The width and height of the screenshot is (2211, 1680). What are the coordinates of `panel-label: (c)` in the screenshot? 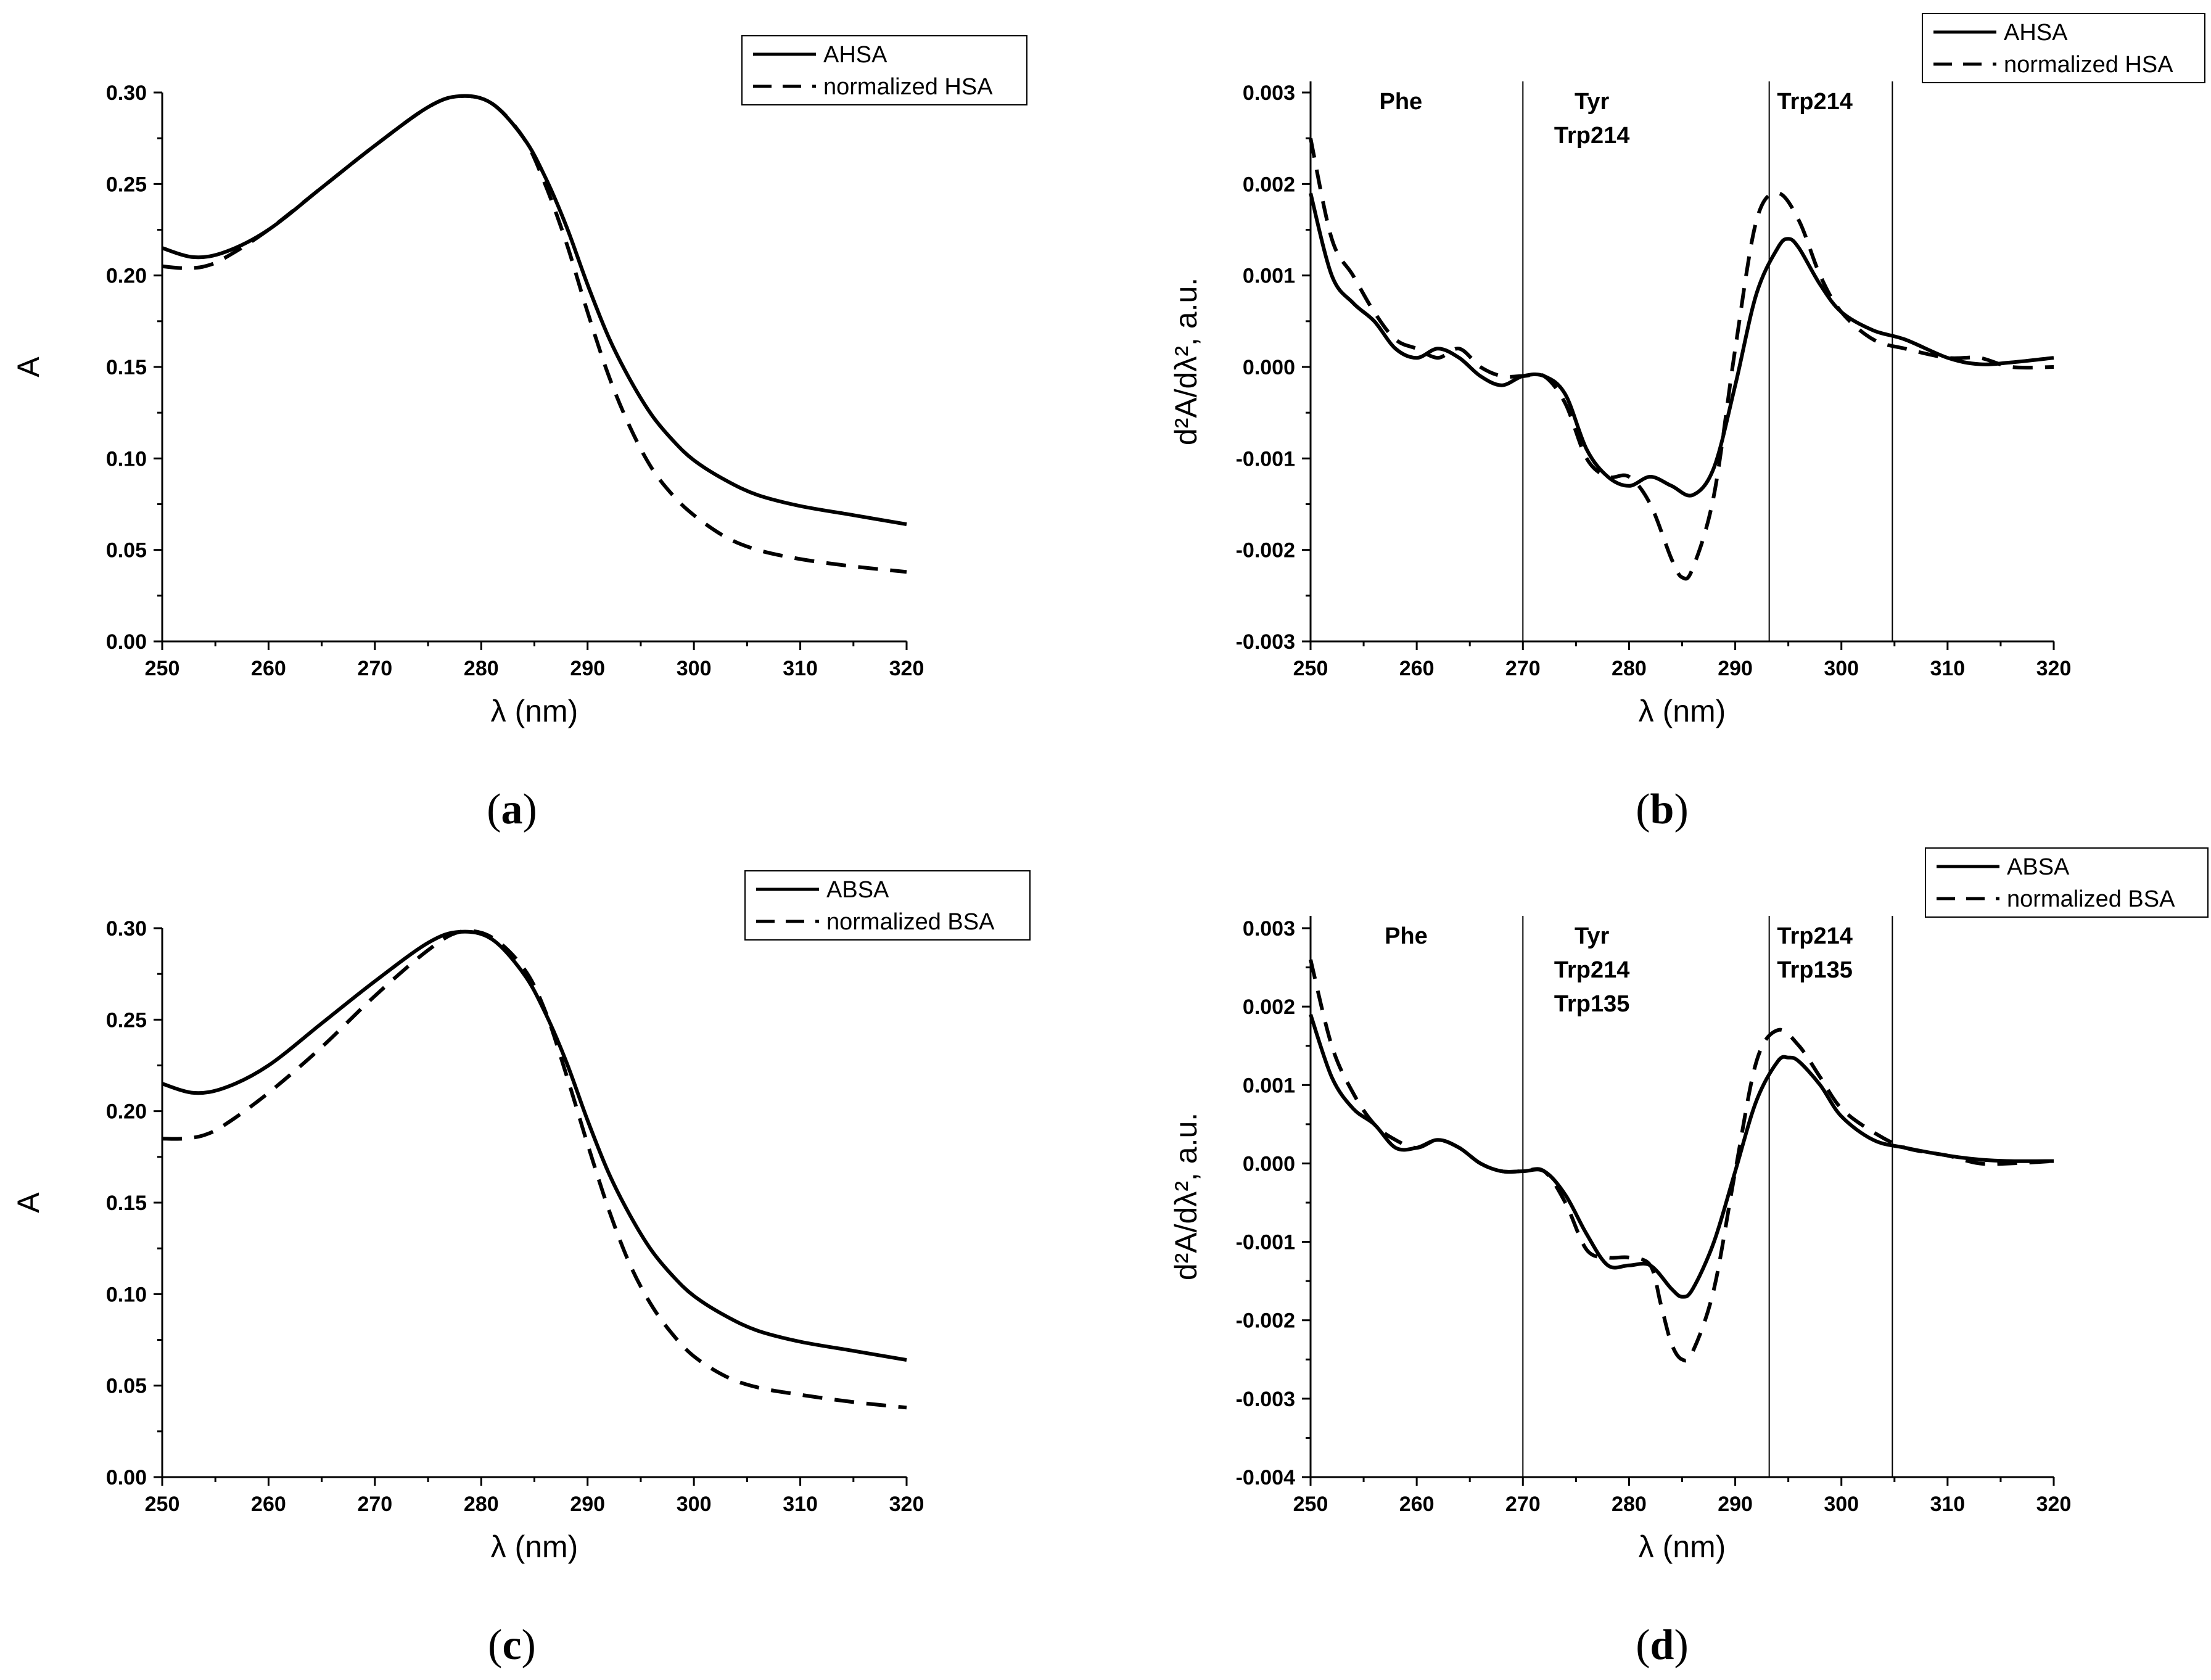 It's located at (512, 1645).